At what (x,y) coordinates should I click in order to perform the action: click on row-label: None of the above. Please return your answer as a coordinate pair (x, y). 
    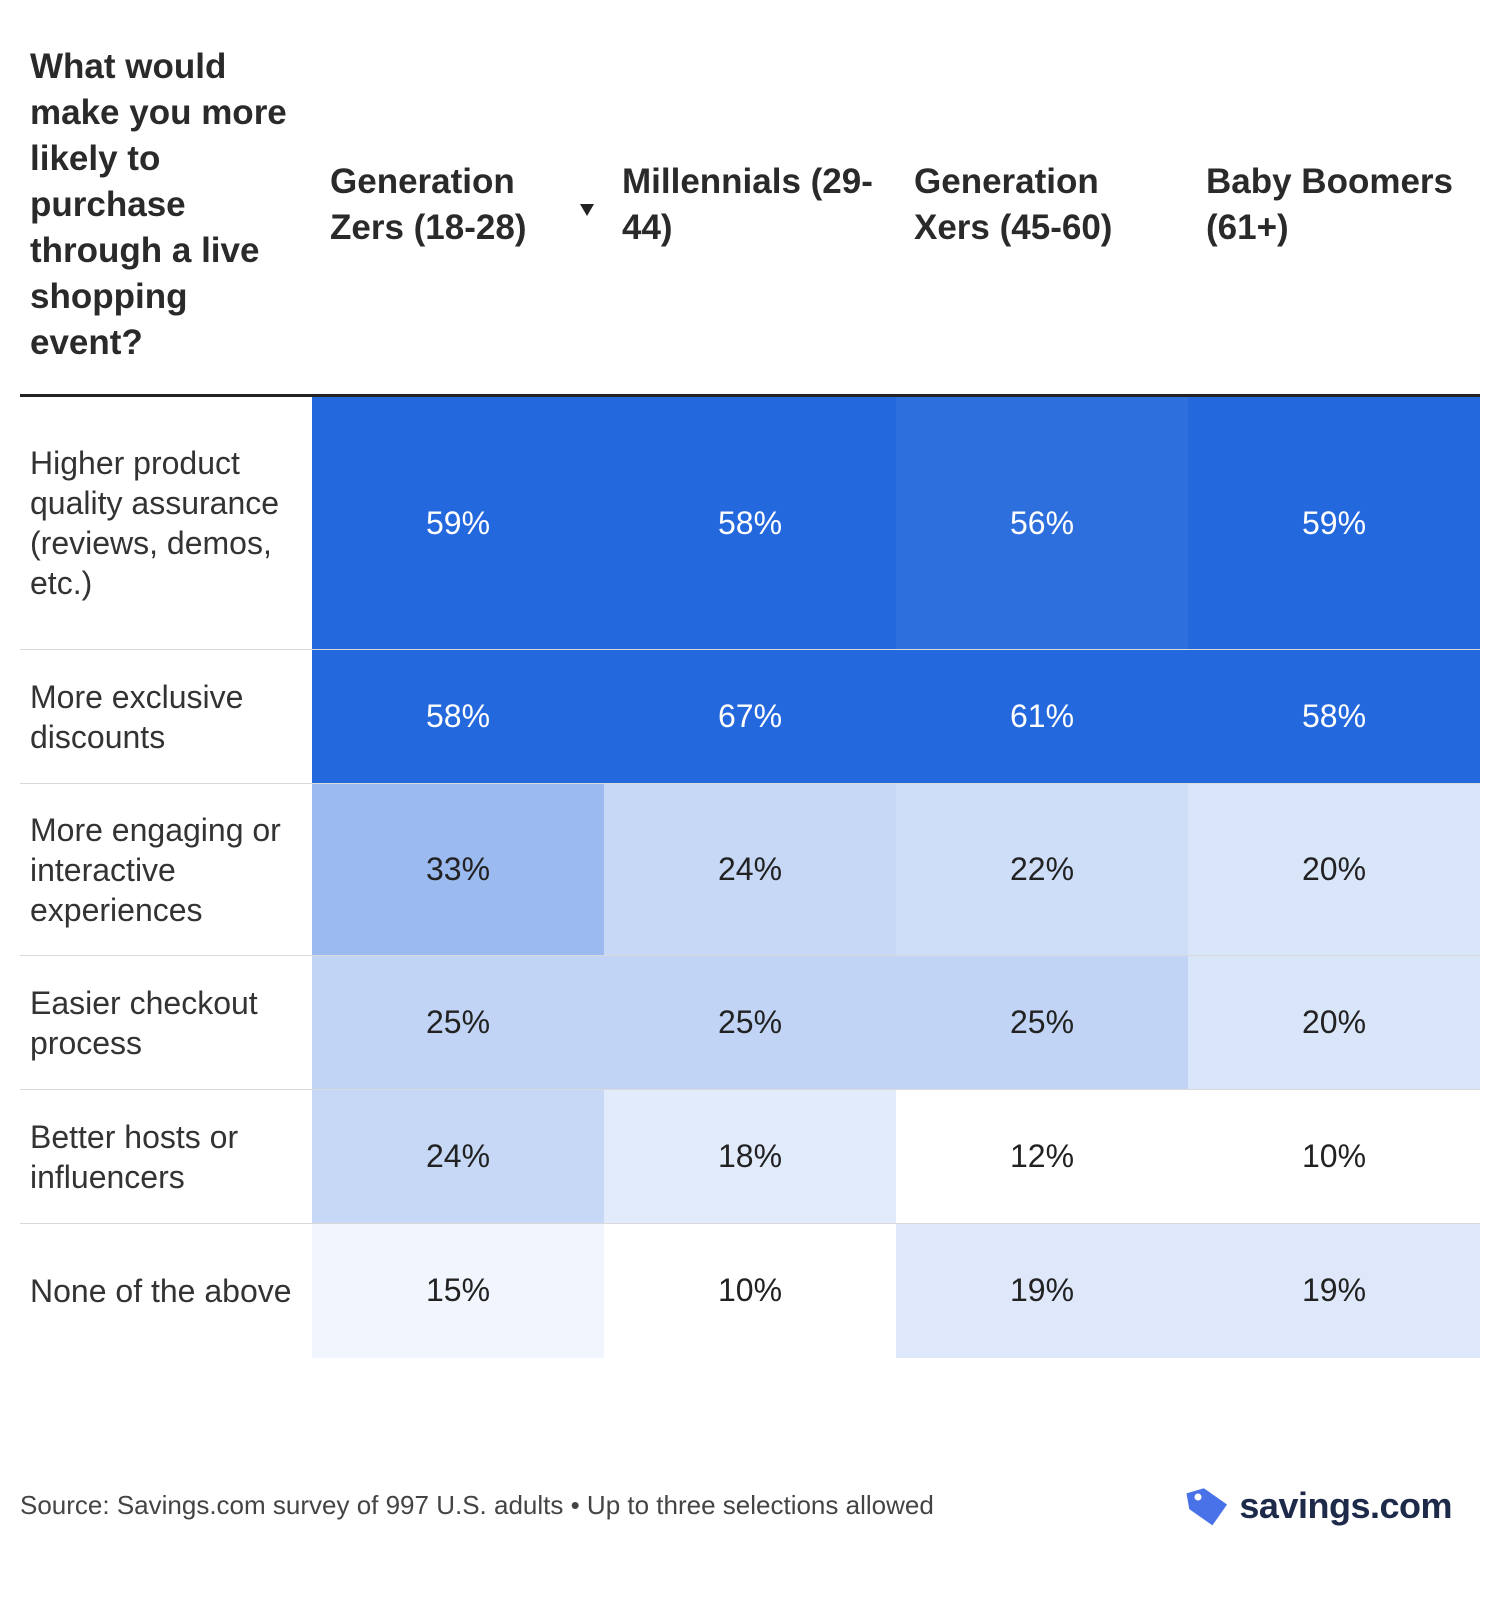
    Looking at the image, I should click on (161, 1290).